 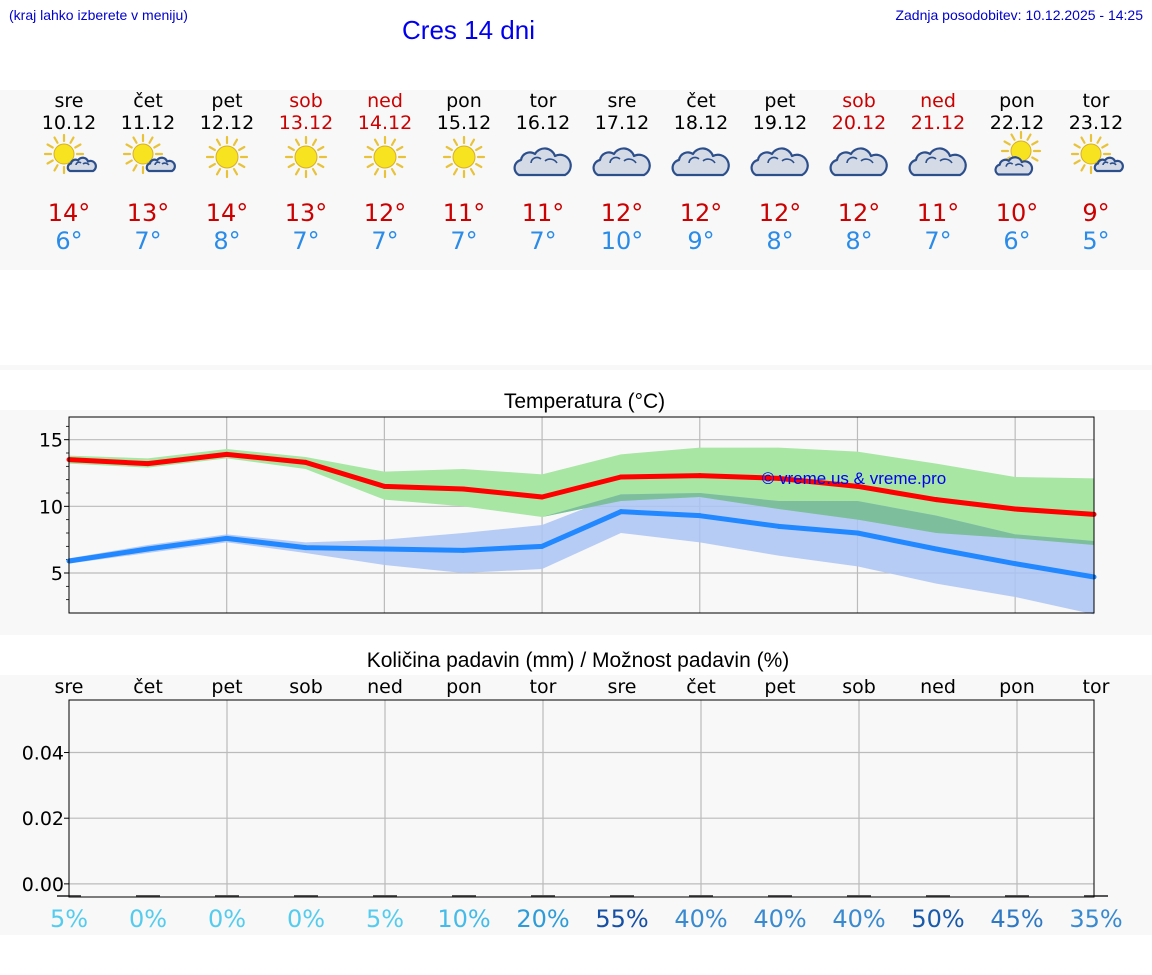 What do you see at coordinates (584, 401) in the screenshot?
I see `chart-title: Temperatura (°C)` at bounding box center [584, 401].